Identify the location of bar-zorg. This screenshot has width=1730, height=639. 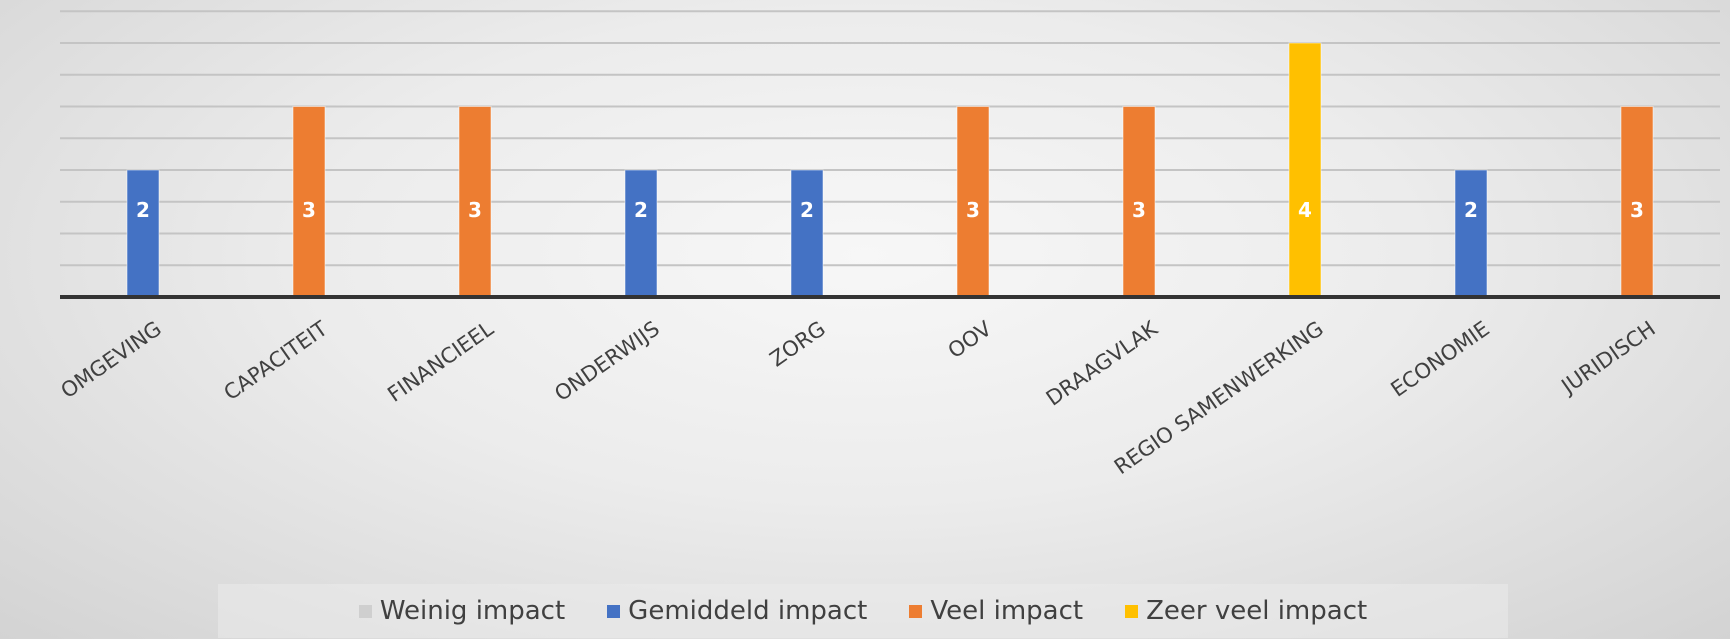
(807, 233).